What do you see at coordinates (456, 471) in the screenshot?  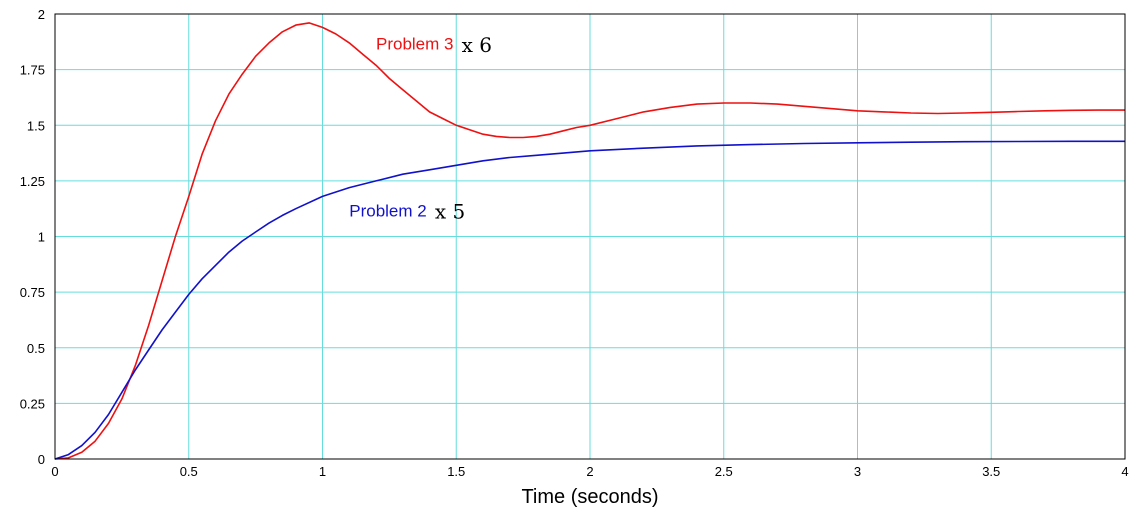 I see `x-tick-label: 1.5` at bounding box center [456, 471].